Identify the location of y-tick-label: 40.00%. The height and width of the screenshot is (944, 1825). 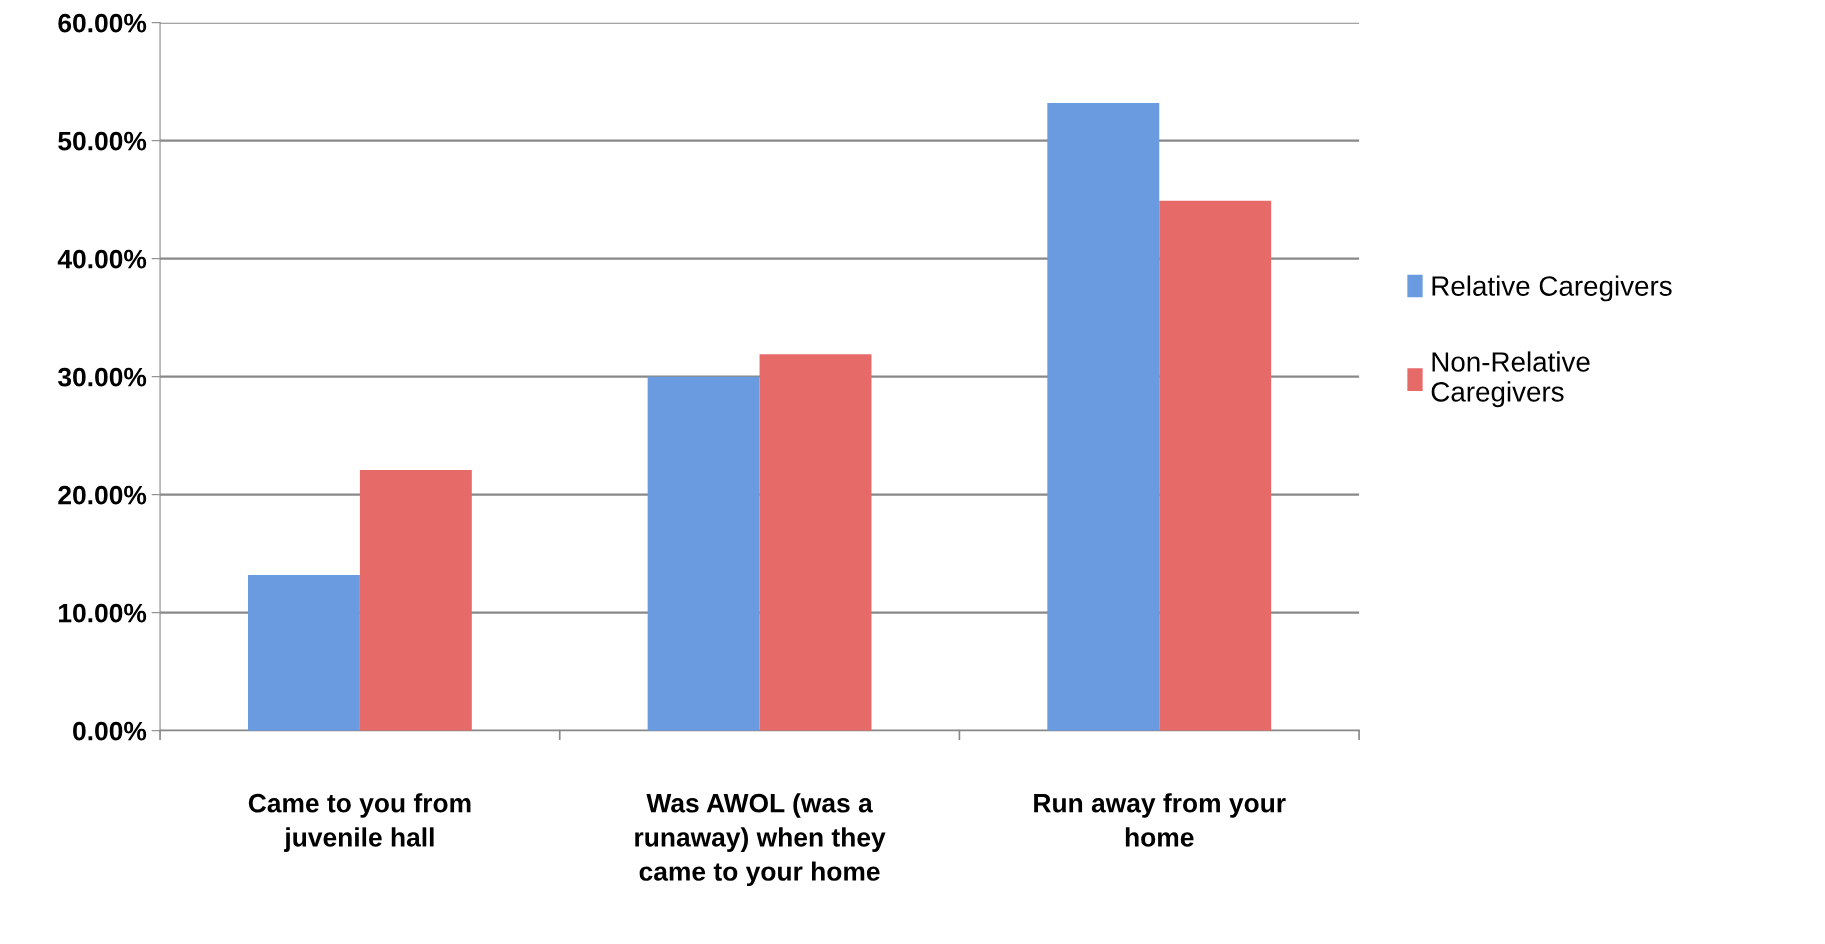
(102, 259).